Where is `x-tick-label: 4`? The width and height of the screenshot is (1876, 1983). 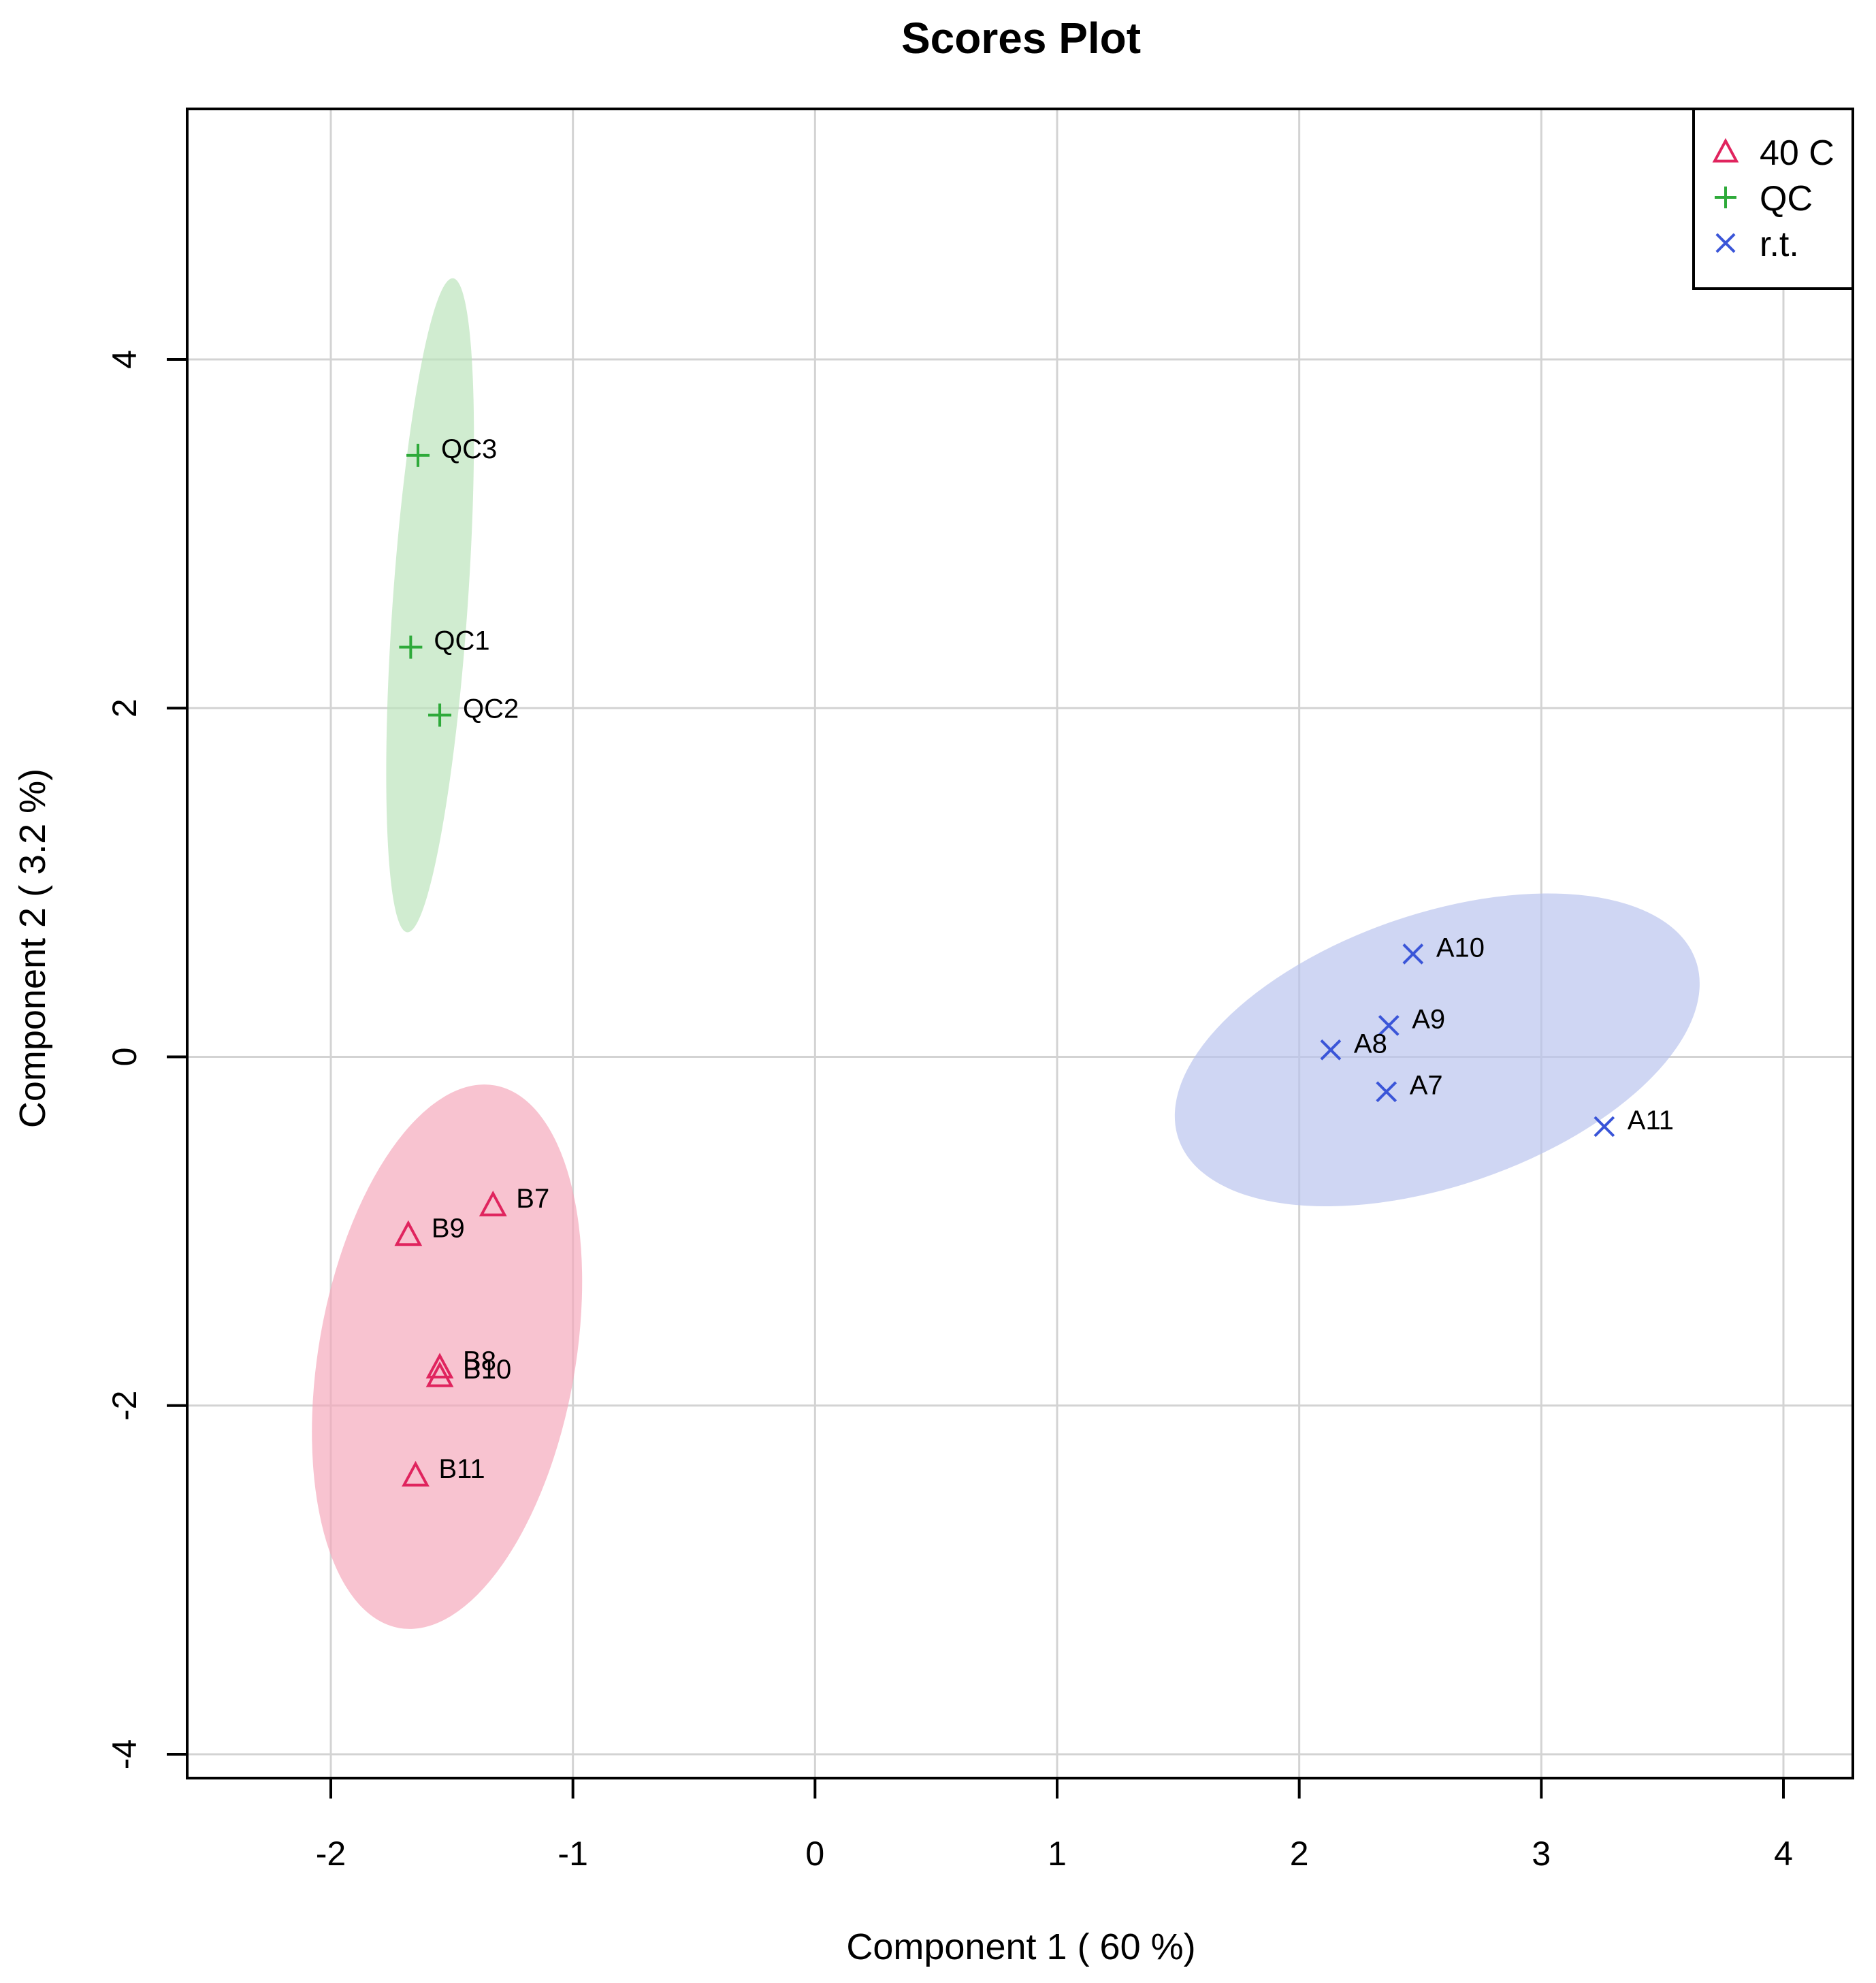
x-tick-label: 4 is located at coordinates (1784, 1854).